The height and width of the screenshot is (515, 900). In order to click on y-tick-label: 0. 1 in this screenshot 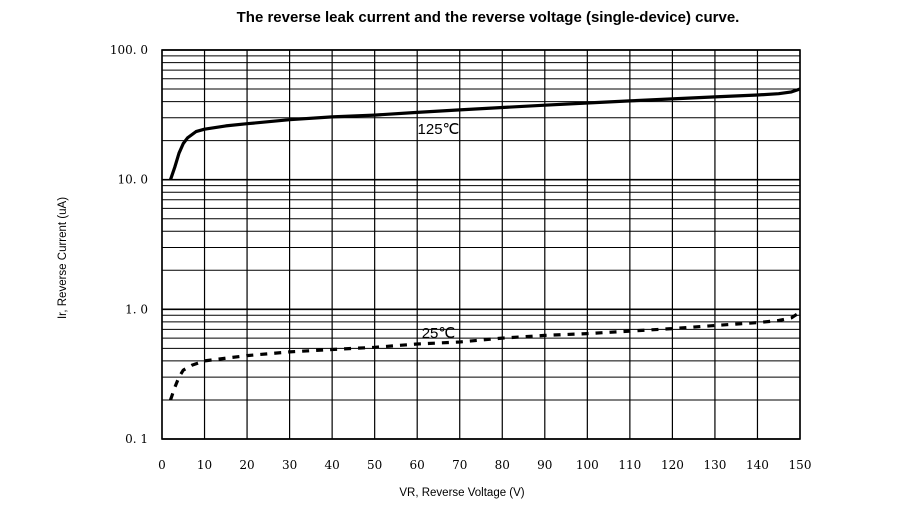, I will do `click(136, 439)`.